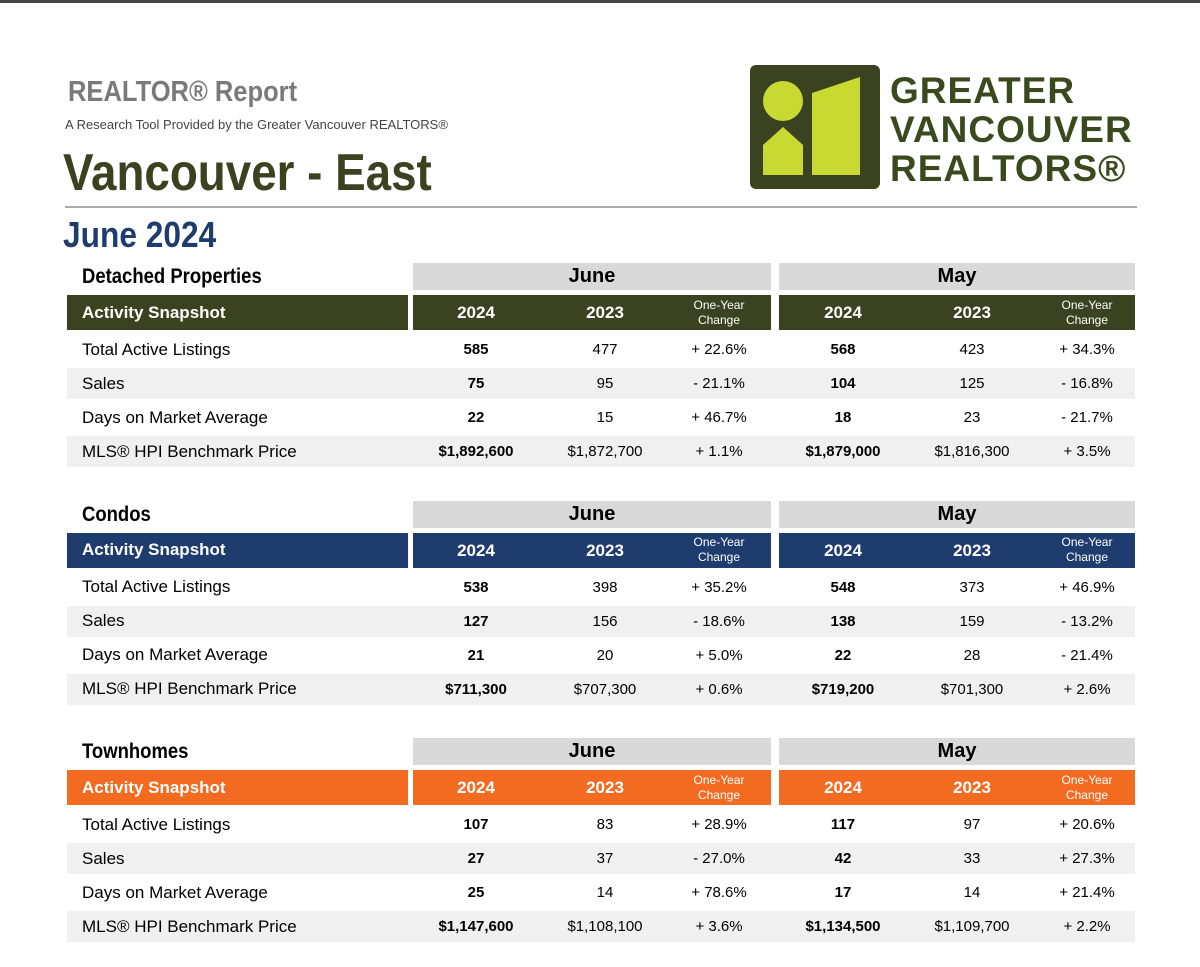  What do you see at coordinates (843, 383) in the screenshot?
I see `cell: 104` at bounding box center [843, 383].